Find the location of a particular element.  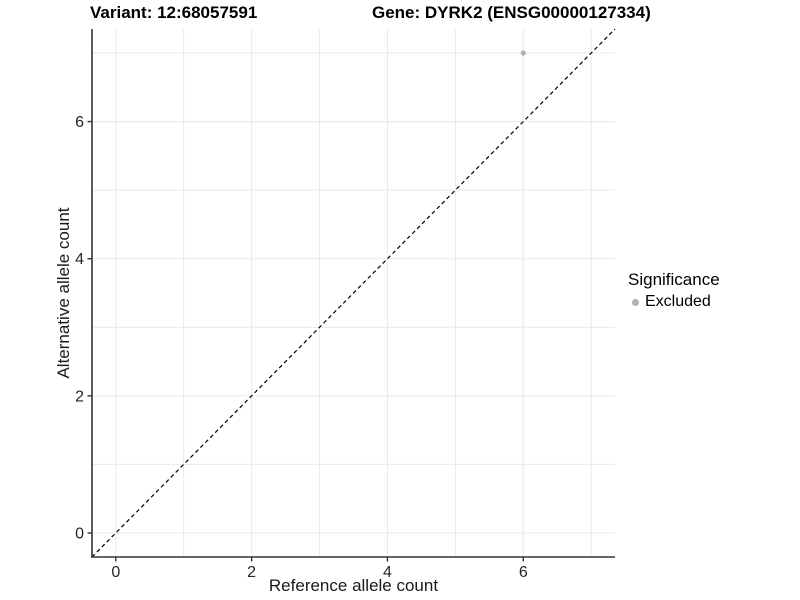

data-point is located at coordinates (523, 53).